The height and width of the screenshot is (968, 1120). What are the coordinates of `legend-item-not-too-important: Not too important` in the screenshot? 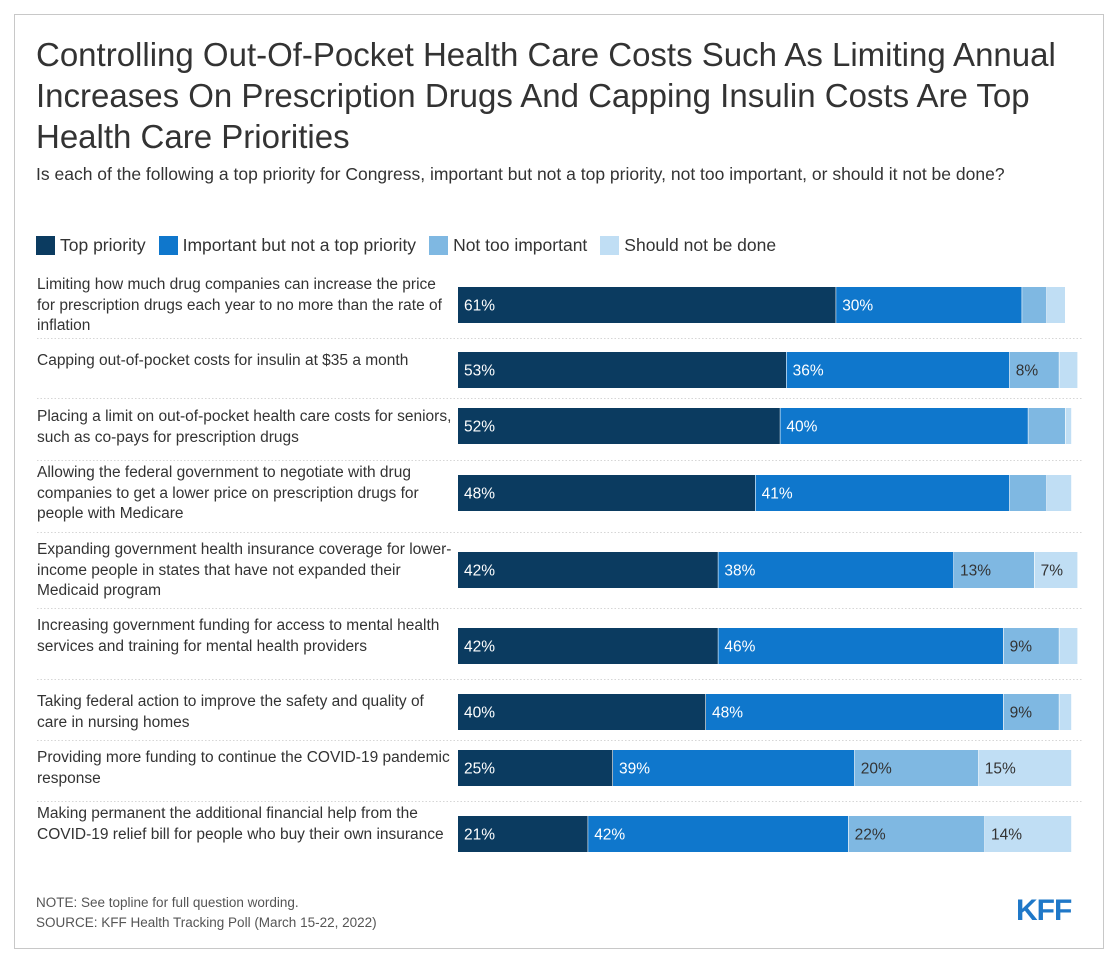 It's located at (508, 245).